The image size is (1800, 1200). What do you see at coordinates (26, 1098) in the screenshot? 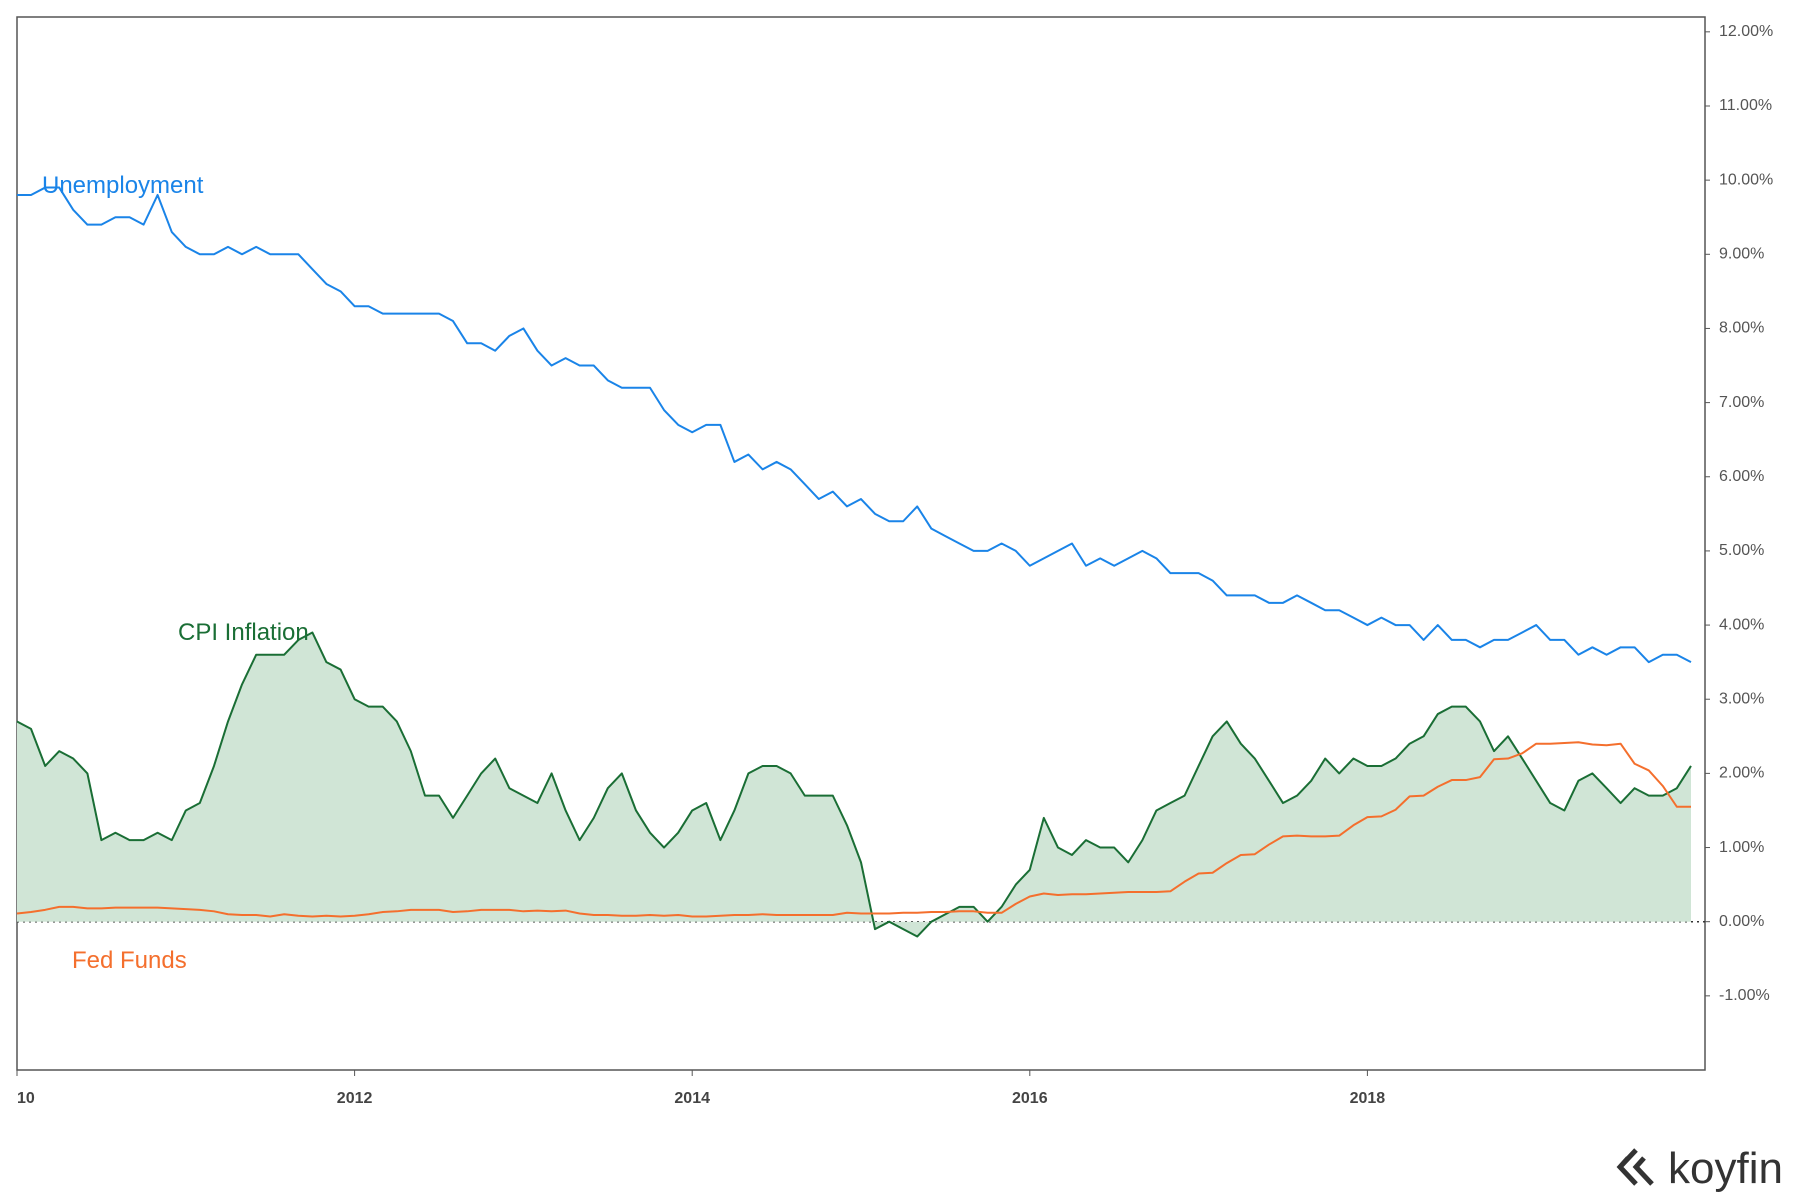
I see `x-tick-label: 10` at bounding box center [26, 1098].